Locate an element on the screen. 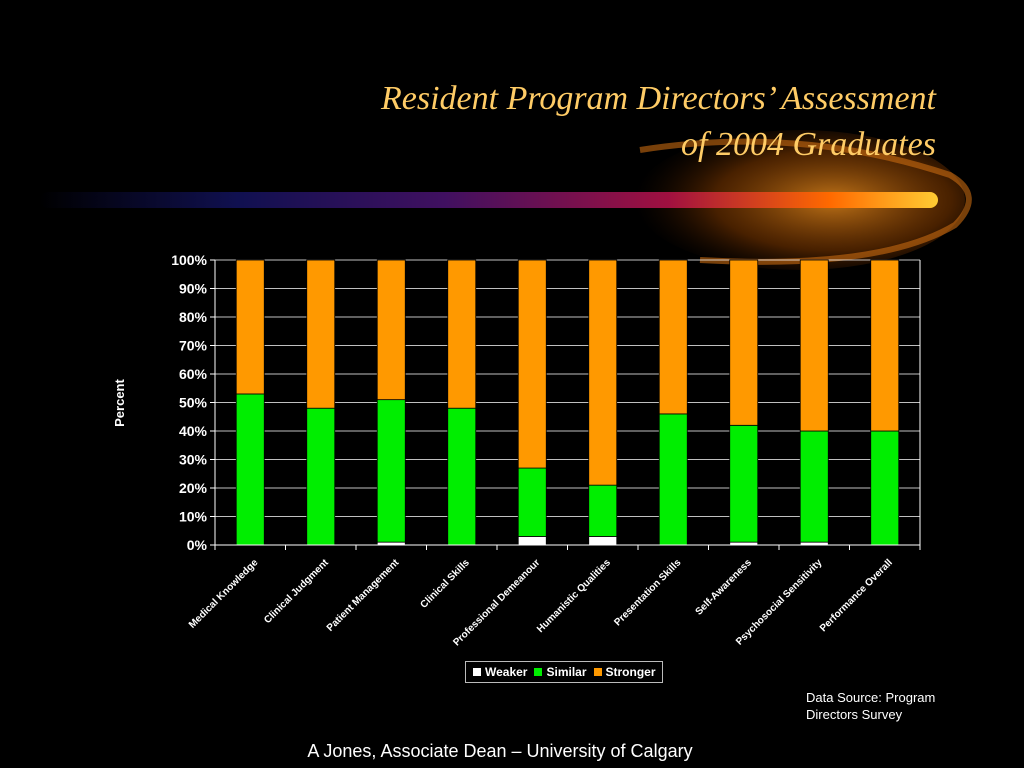  y-tick-labels: 0% 10% 20% 30% 40% 50% 60% 70% 80% 90% 100% is located at coordinates (189, 402).